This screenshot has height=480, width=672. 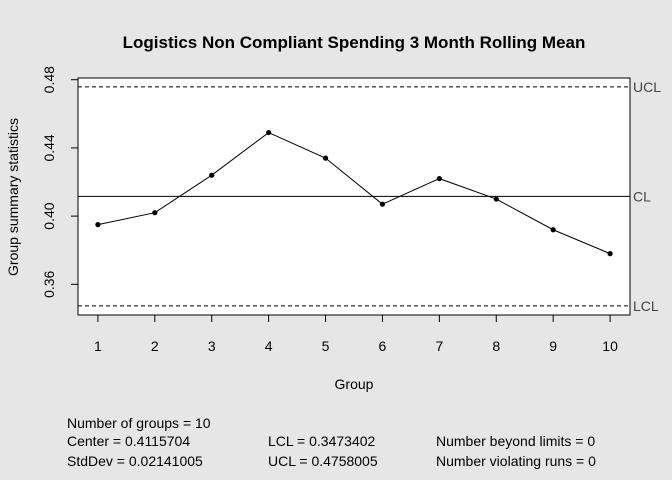 What do you see at coordinates (516, 441) in the screenshot?
I see `stats-beyond-limits: Number beyond limits = 0` at bounding box center [516, 441].